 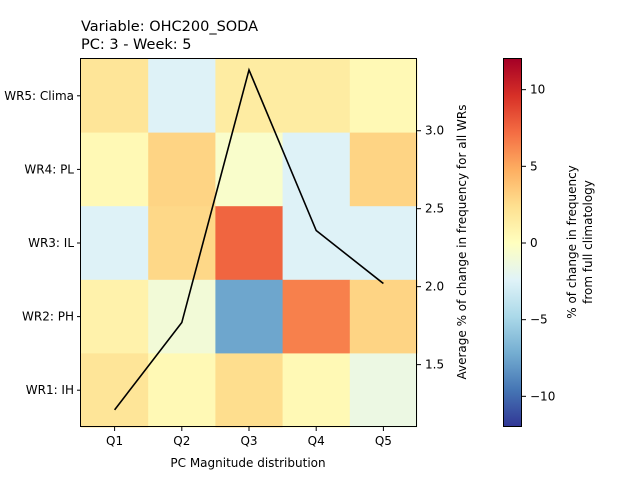 I want to click on row-label: WR3: IL, so click(x=51, y=243).